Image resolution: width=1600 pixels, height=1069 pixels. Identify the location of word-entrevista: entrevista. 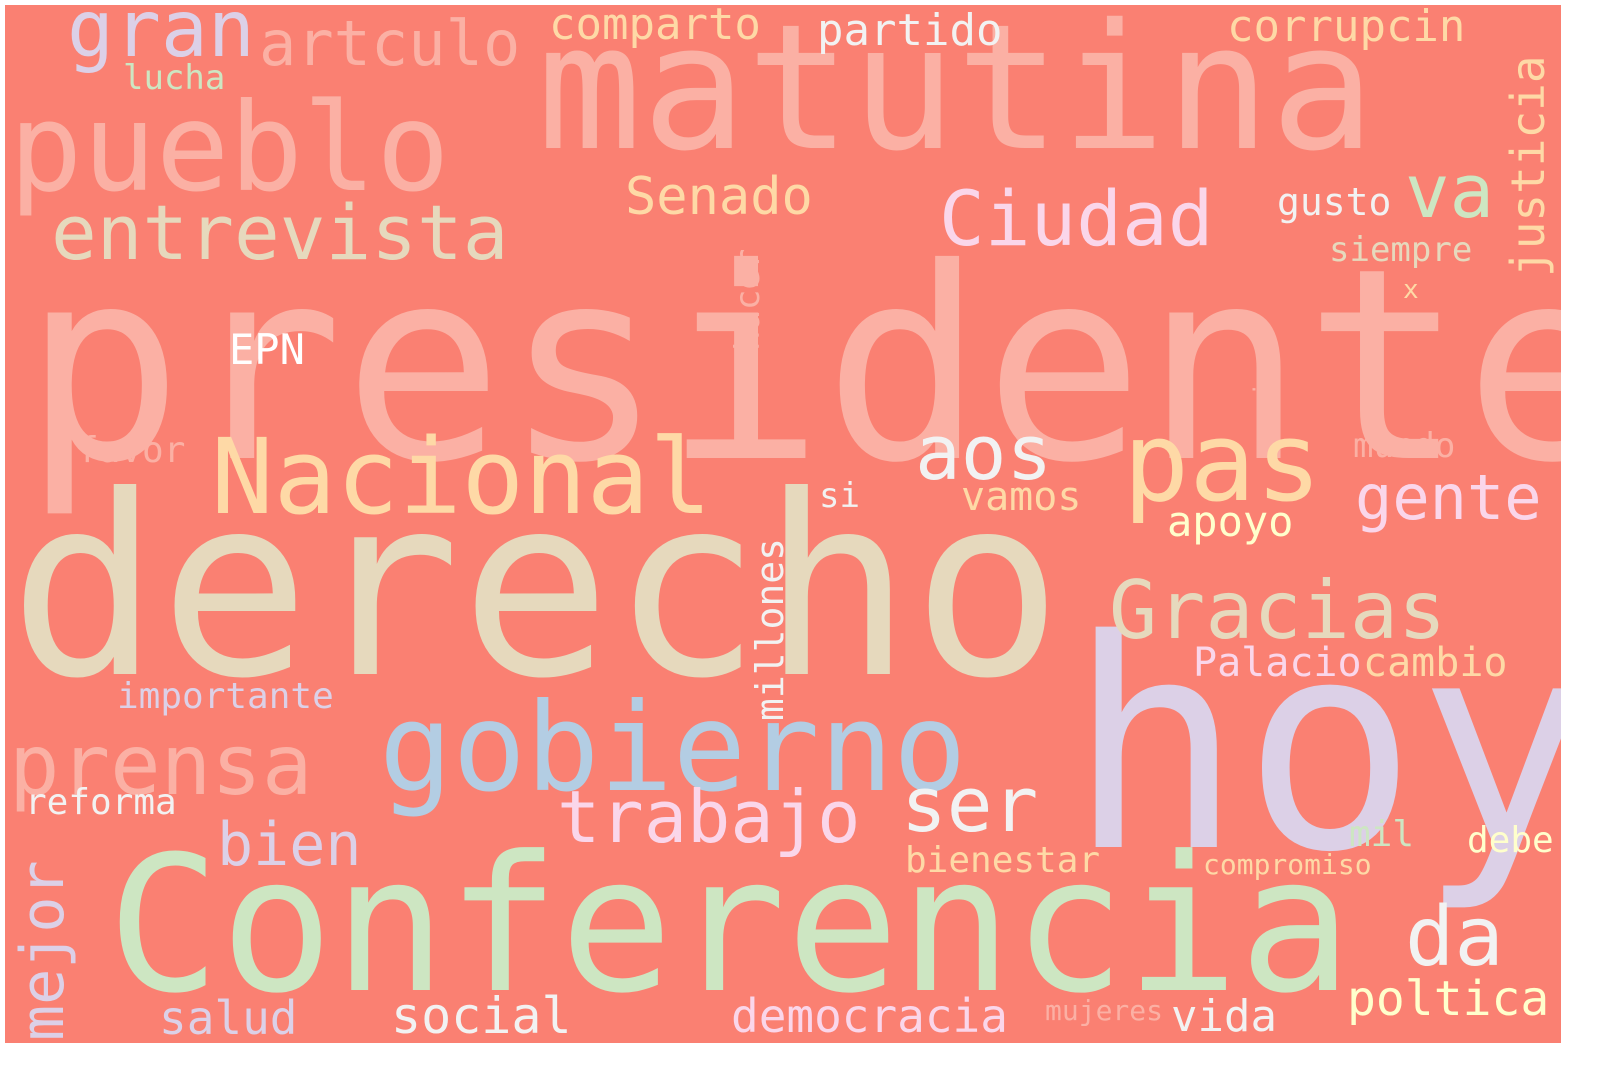
(280, 232).